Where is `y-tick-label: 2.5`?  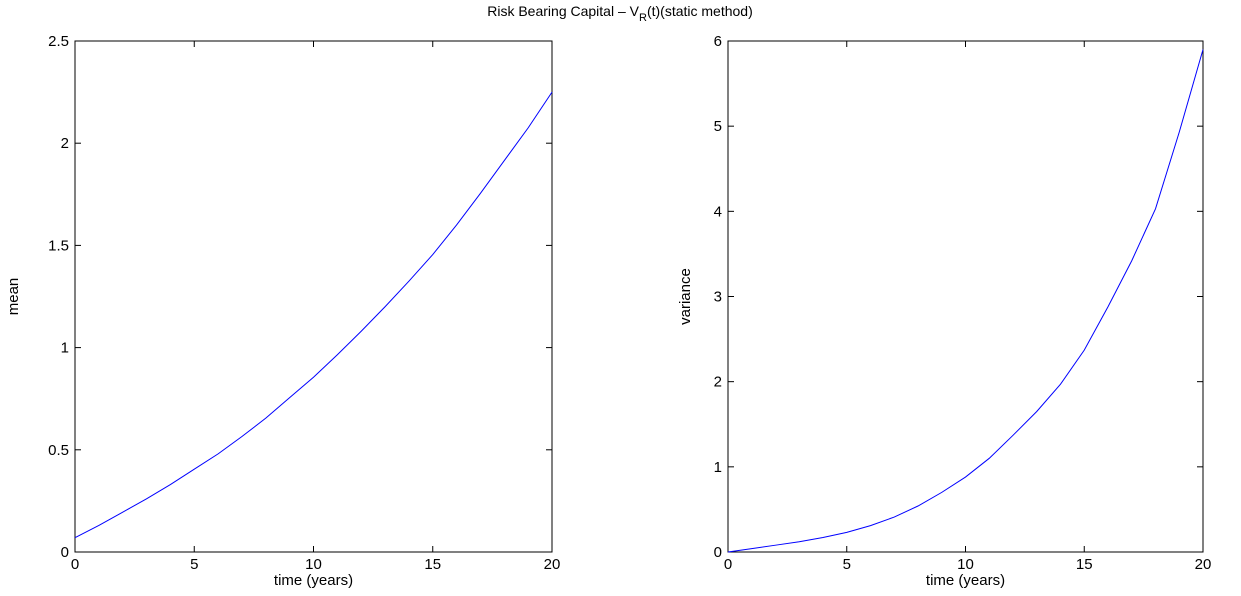
y-tick-label: 2.5 is located at coordinates (58, 41).